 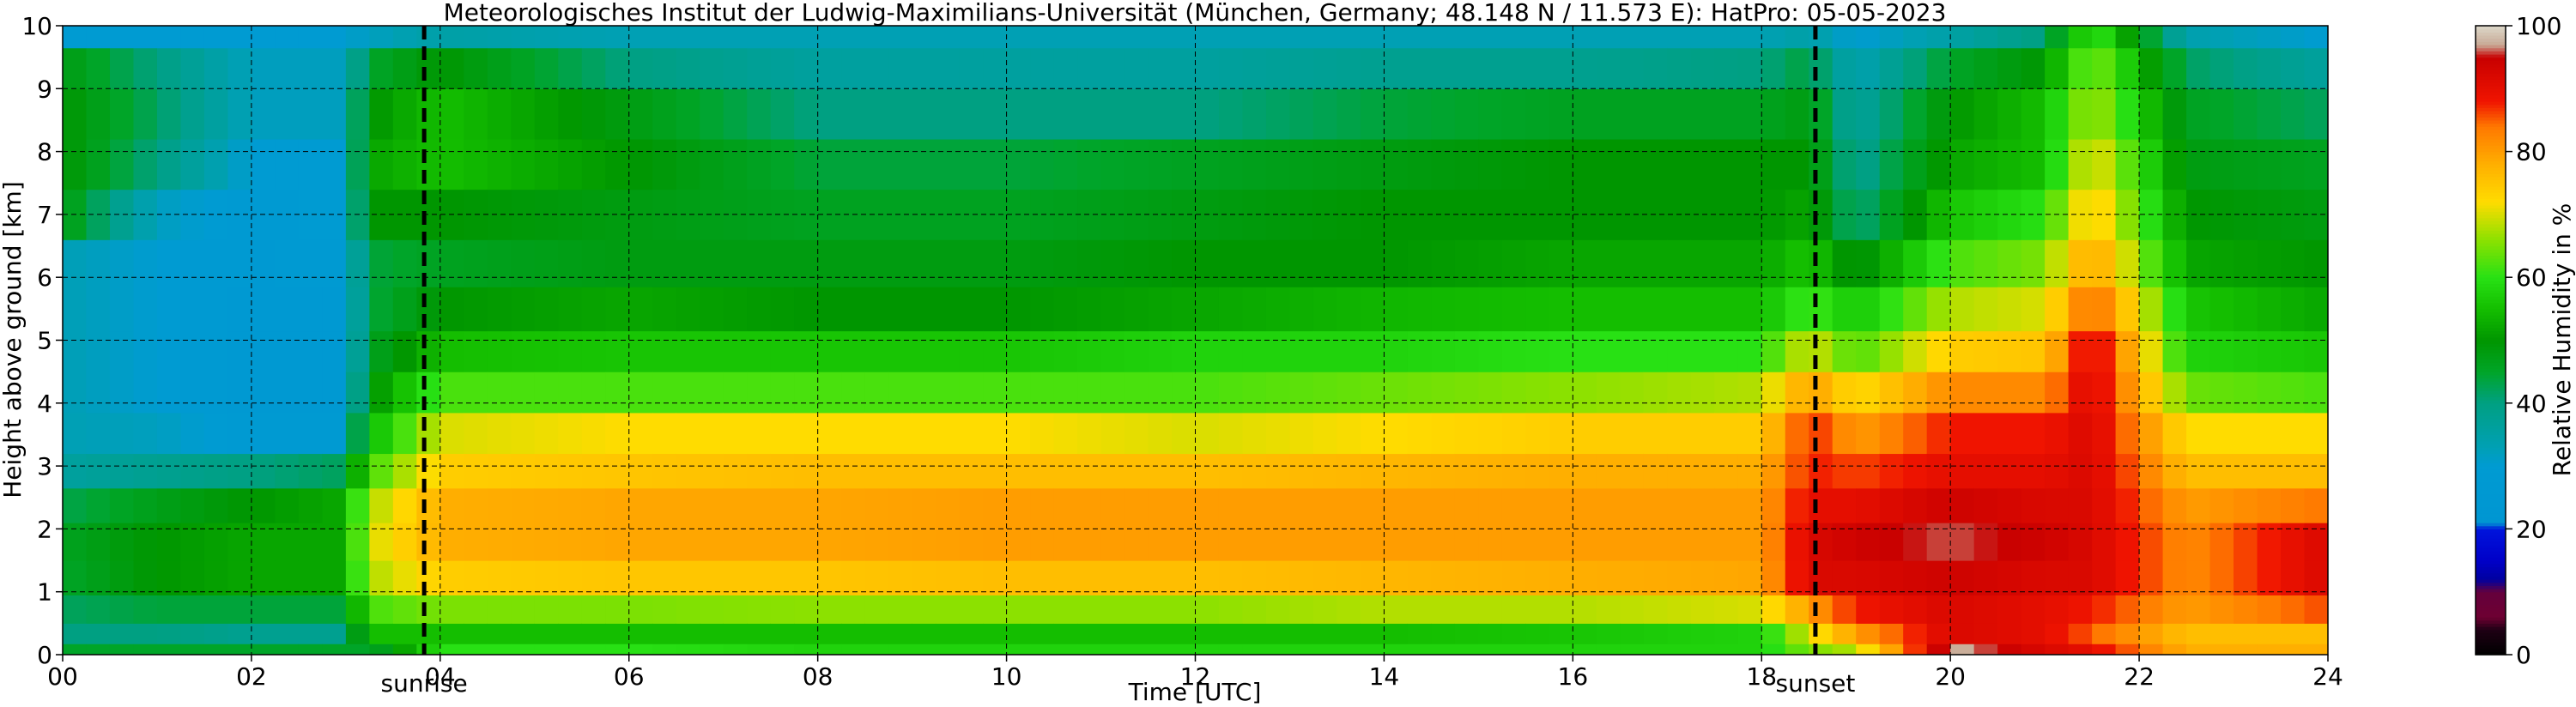 What do you see at coordinates (2531, 277) in the screenshot?
I see `colorbar-tick-label: 60` at bounding box center [2531, 277].